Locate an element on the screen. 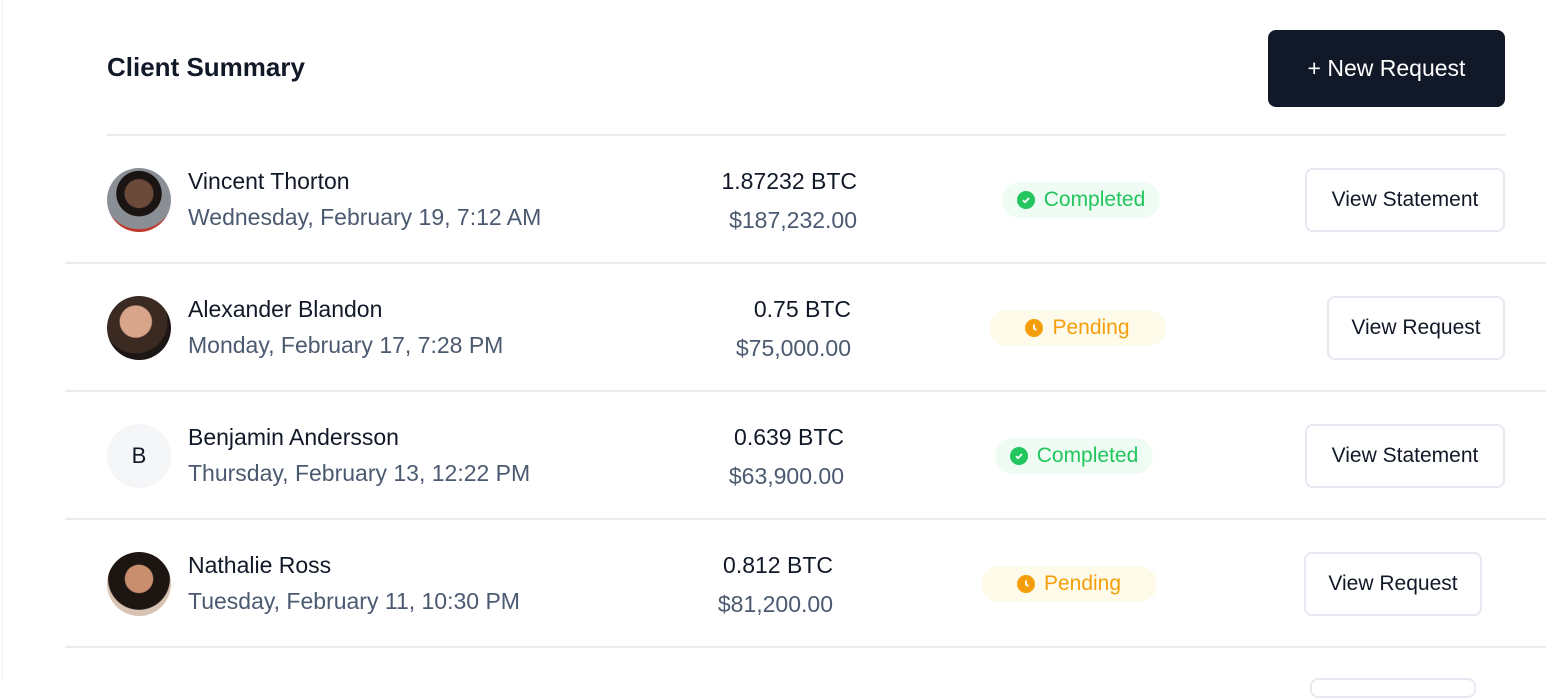  amount: 1.87232 BTC $187,232.00 is located at coordinates (789, 201).